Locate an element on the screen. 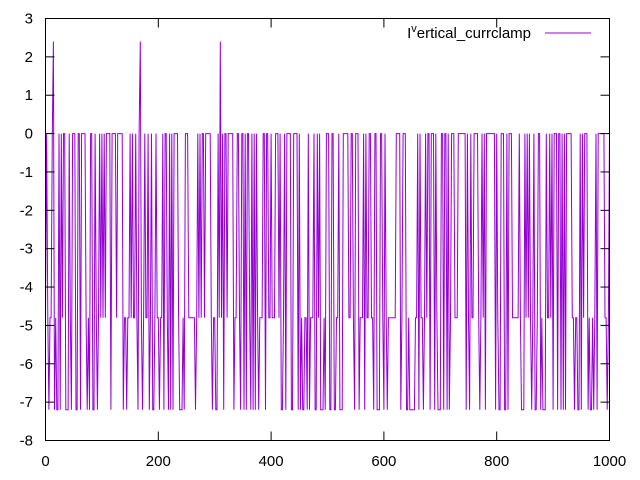 Image resolution: width=640 pixels, height=480 pixels. y-tick-label: 0 is located at coordinates (29, 134).